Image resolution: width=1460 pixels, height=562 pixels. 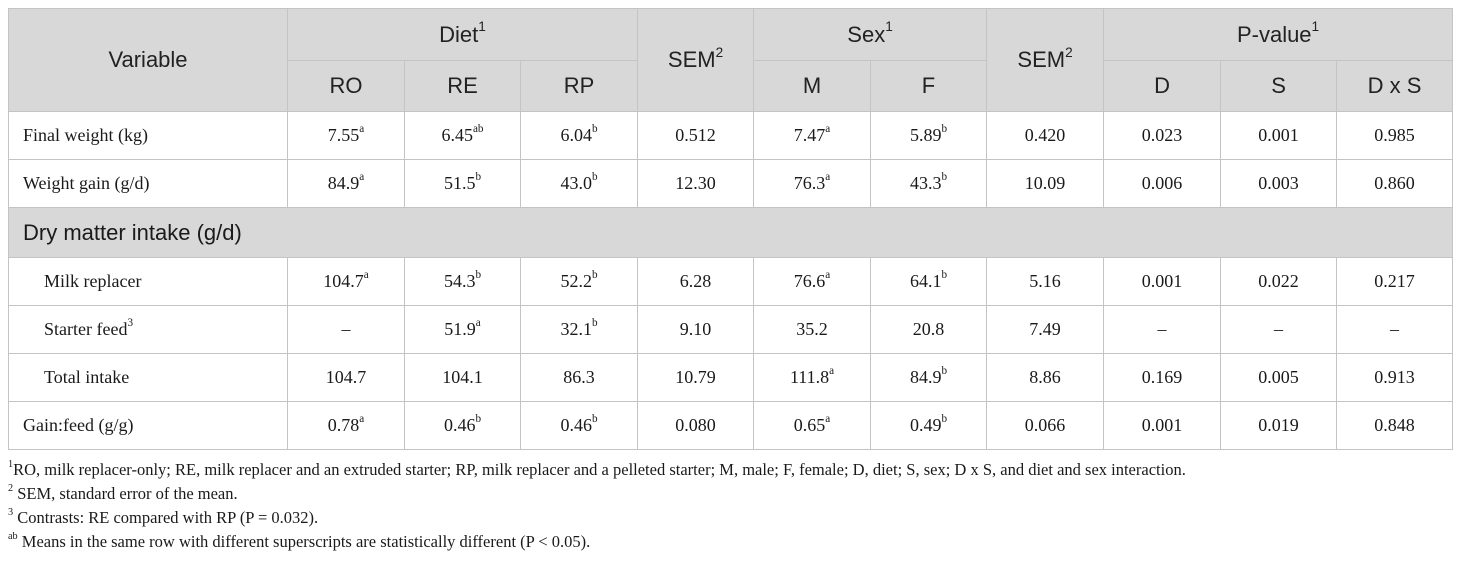 What do you see at coordinates (870, 34) in the screenshot?
I see `sex-header: Sex1` at bounding box center [870, 34].